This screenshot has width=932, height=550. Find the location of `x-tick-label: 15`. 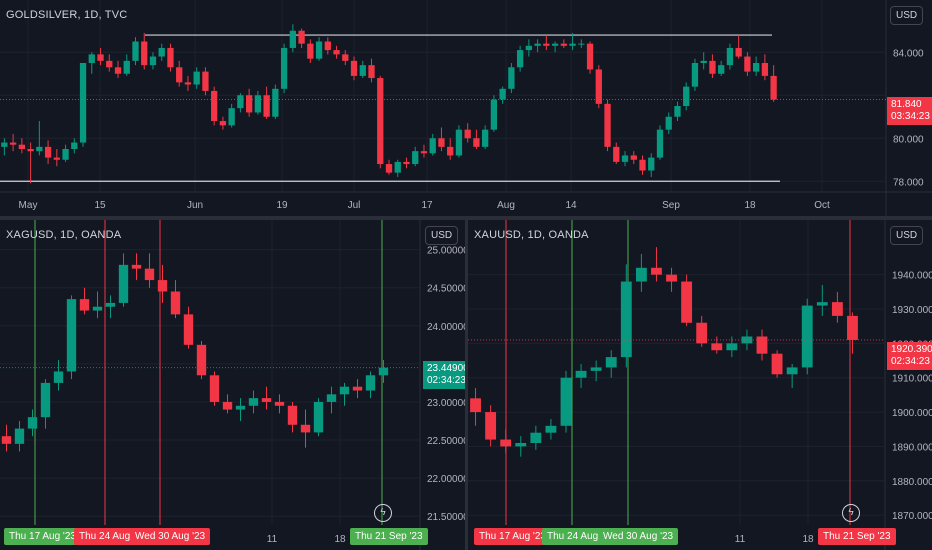

x-tick-label: 15 is located at coordinates (100, 205).